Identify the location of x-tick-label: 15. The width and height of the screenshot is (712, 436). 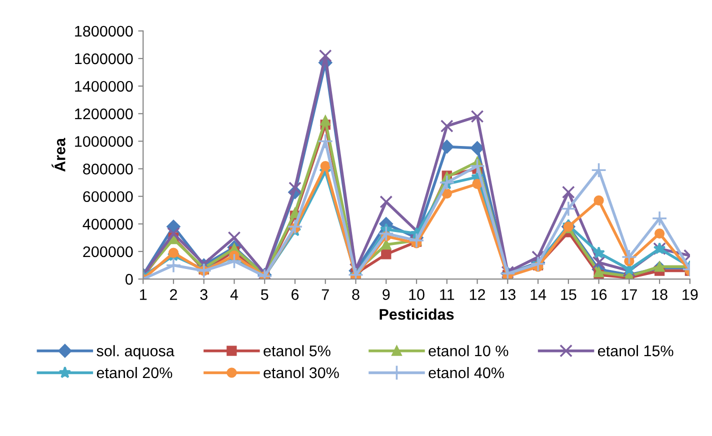
(568, 294).